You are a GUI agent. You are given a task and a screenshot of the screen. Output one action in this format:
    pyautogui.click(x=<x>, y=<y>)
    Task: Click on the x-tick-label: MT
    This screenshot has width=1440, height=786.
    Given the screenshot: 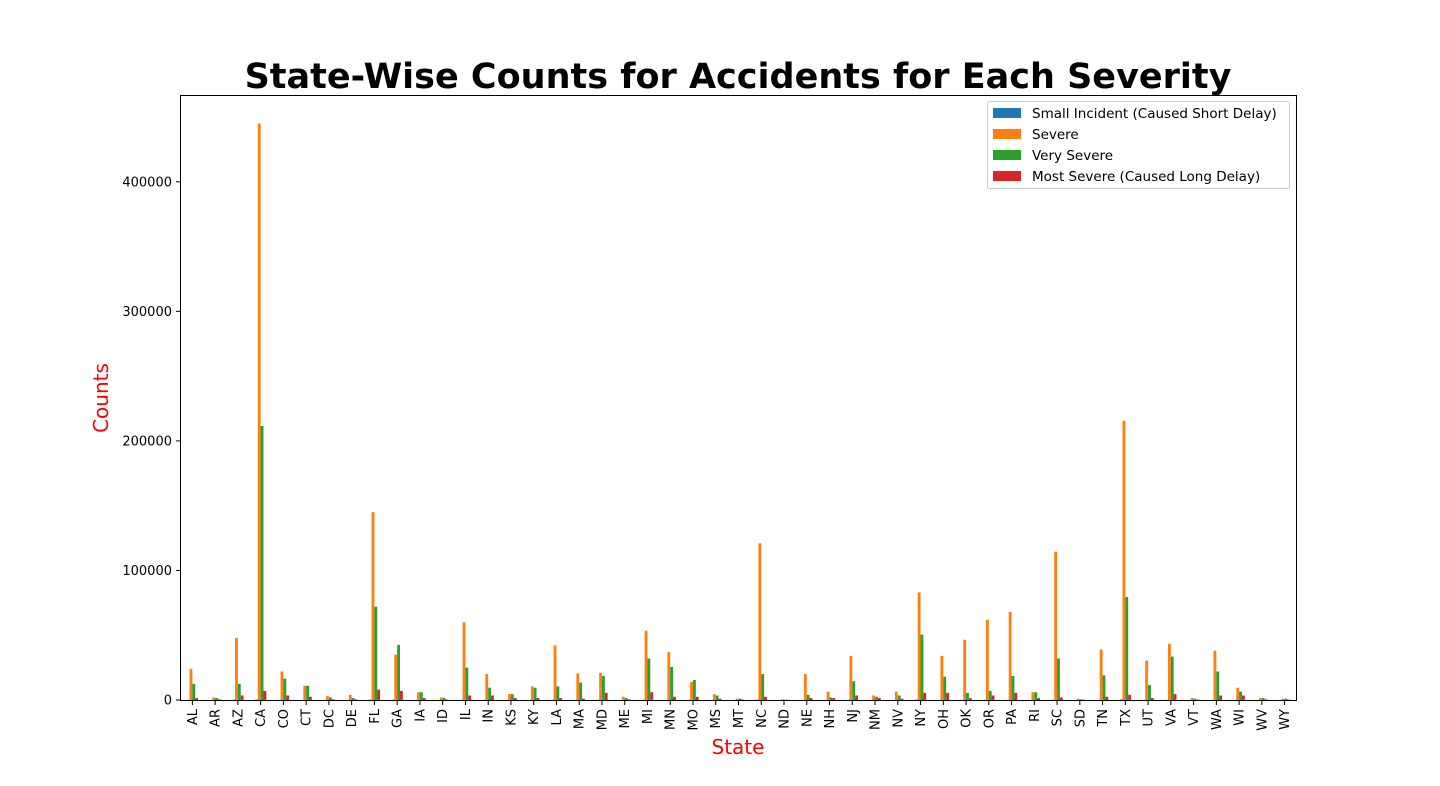 What is the action you would take?
    pyautogui.click(x=739, y=718)
    